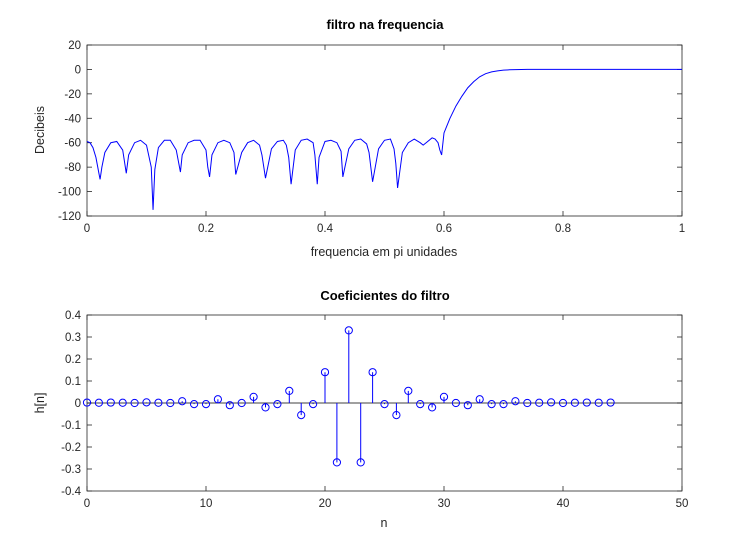 The width and height of the screenshot is (754, 560). What do you see at coordinates (72, 95) in the screenshot?
I see `y-tick-label: -20` at bounding box center [72, 95].